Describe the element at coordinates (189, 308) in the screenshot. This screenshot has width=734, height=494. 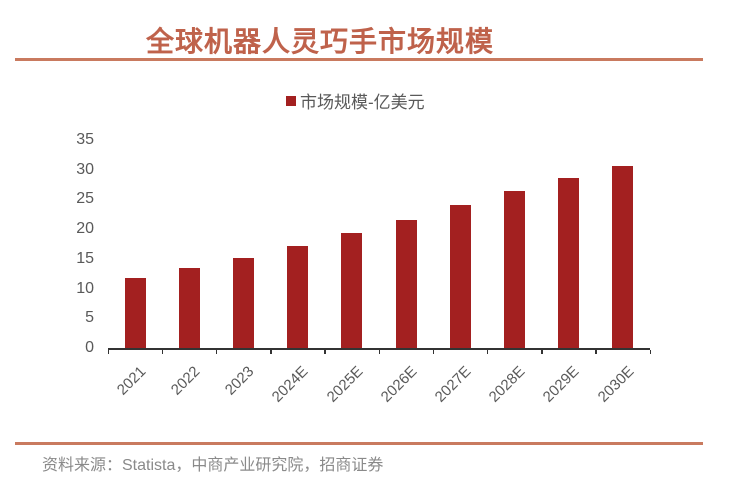
I see `bar-2022` at that location.